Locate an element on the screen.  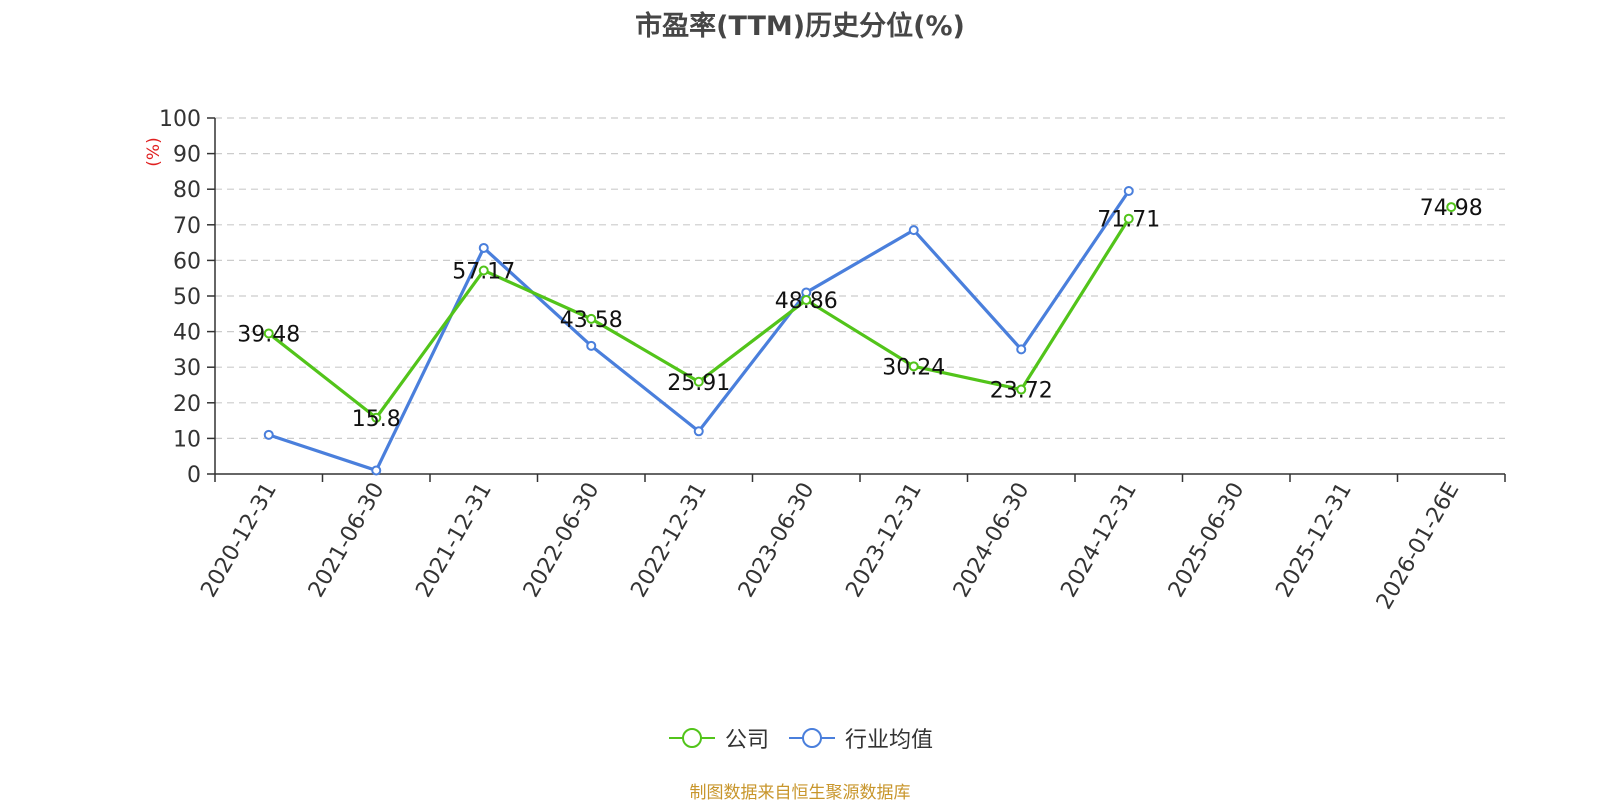
x-tick-label: 2020-12-31 is located at coordinates (239, 540).